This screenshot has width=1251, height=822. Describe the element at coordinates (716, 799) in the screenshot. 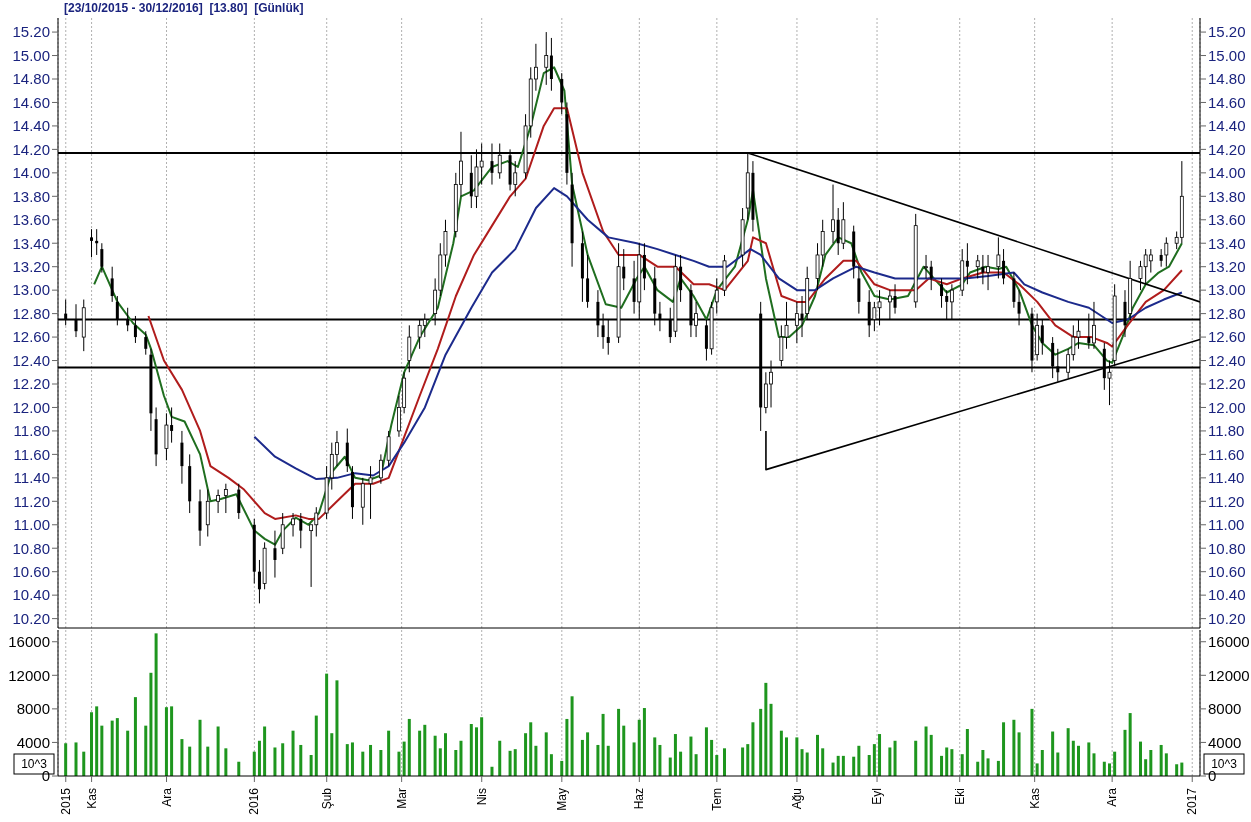

I see `x-tick-label: Tem` at that location.